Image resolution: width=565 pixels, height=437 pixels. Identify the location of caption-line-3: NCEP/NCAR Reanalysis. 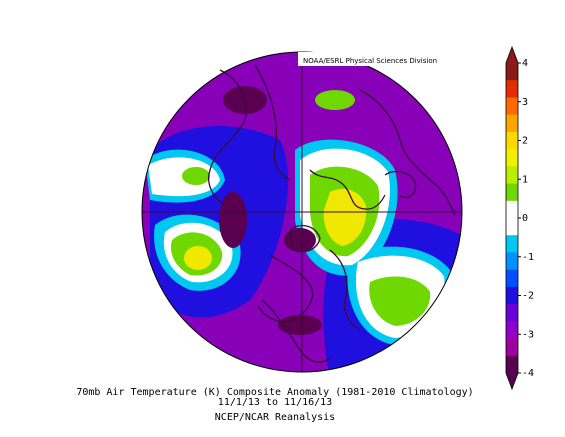
(275, 417).